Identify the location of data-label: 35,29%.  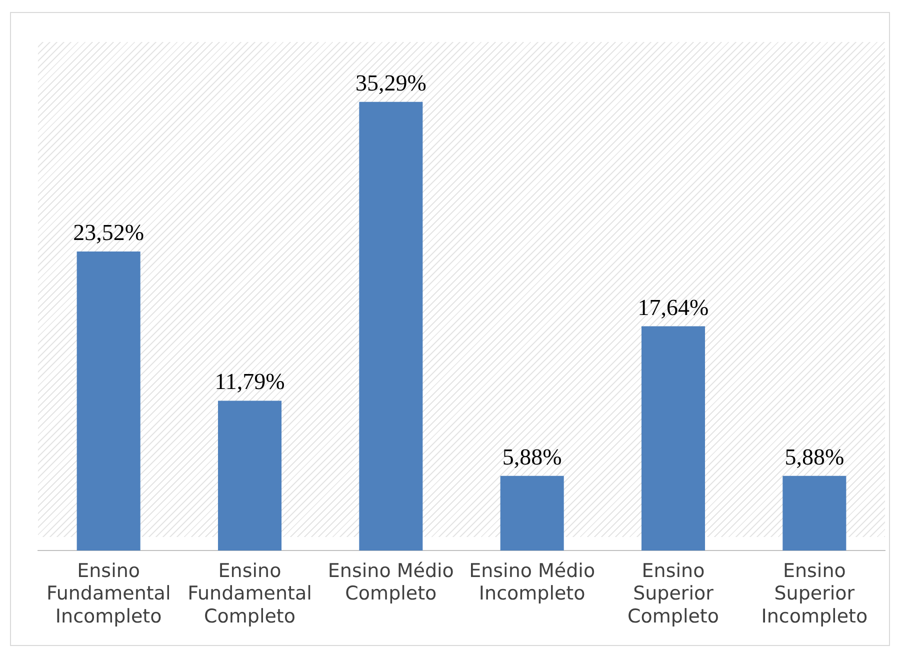
(390, 83).